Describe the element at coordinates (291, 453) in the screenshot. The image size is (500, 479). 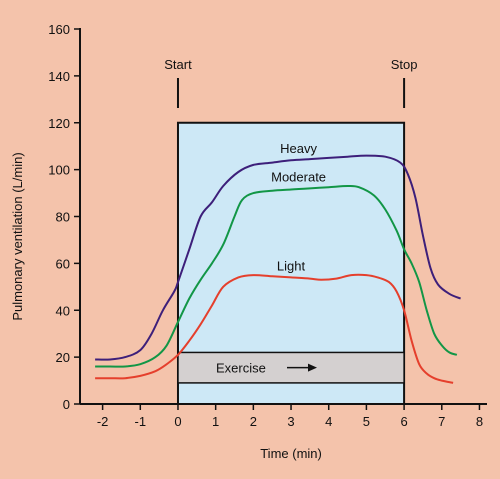
I see `x-axis-title: Time (min)` at that location.